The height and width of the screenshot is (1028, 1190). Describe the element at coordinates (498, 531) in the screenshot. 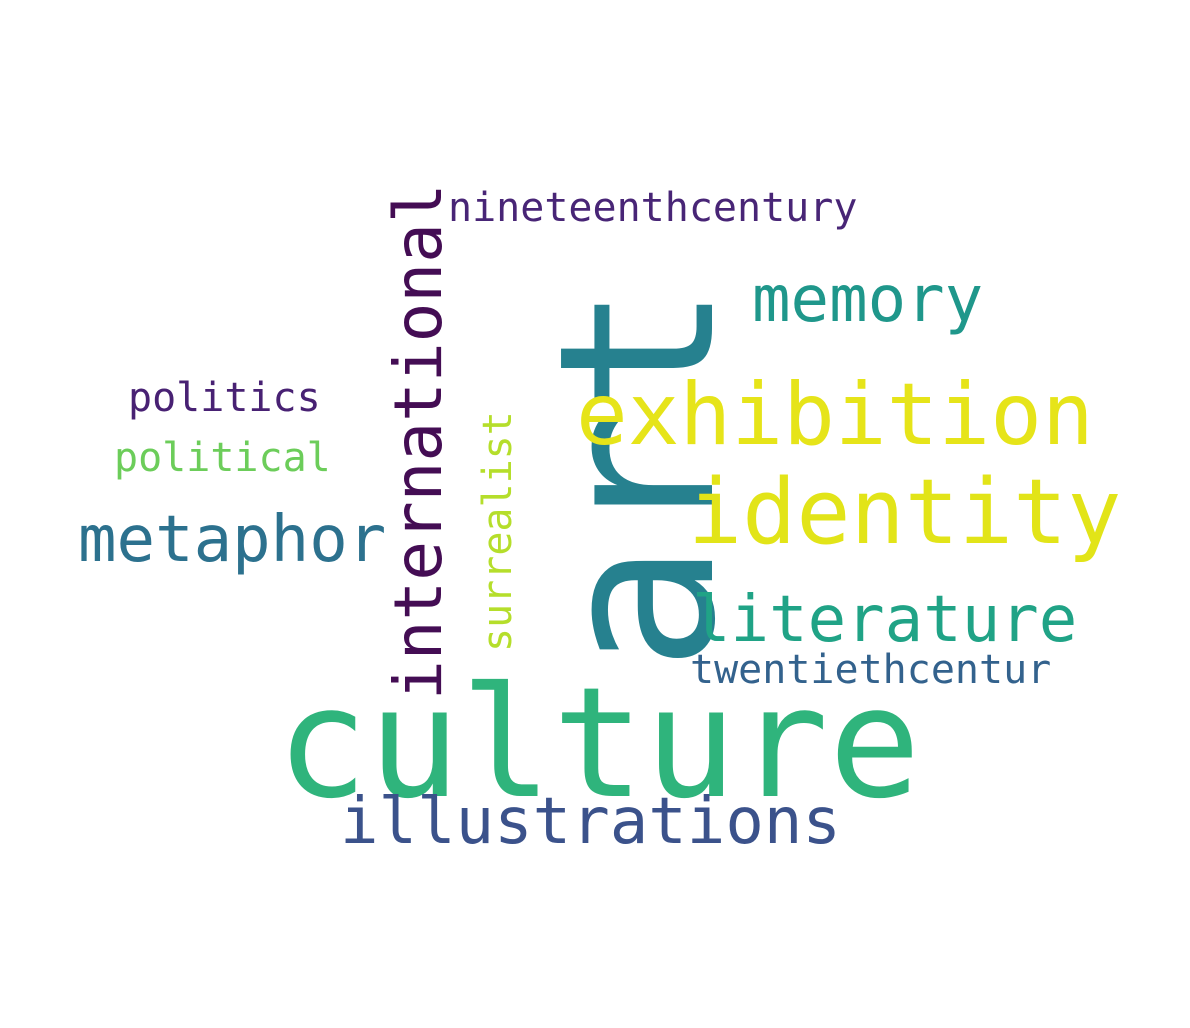

I see `word-surrealist: surrealist` at that location.